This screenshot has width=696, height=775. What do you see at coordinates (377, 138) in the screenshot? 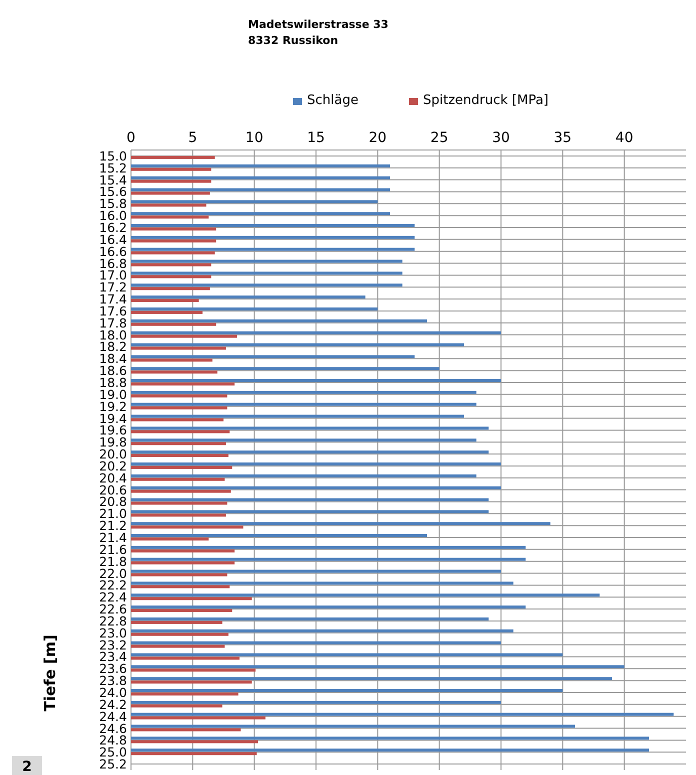
I see `x-tick-label: 20` at bounding box center [377, 138].